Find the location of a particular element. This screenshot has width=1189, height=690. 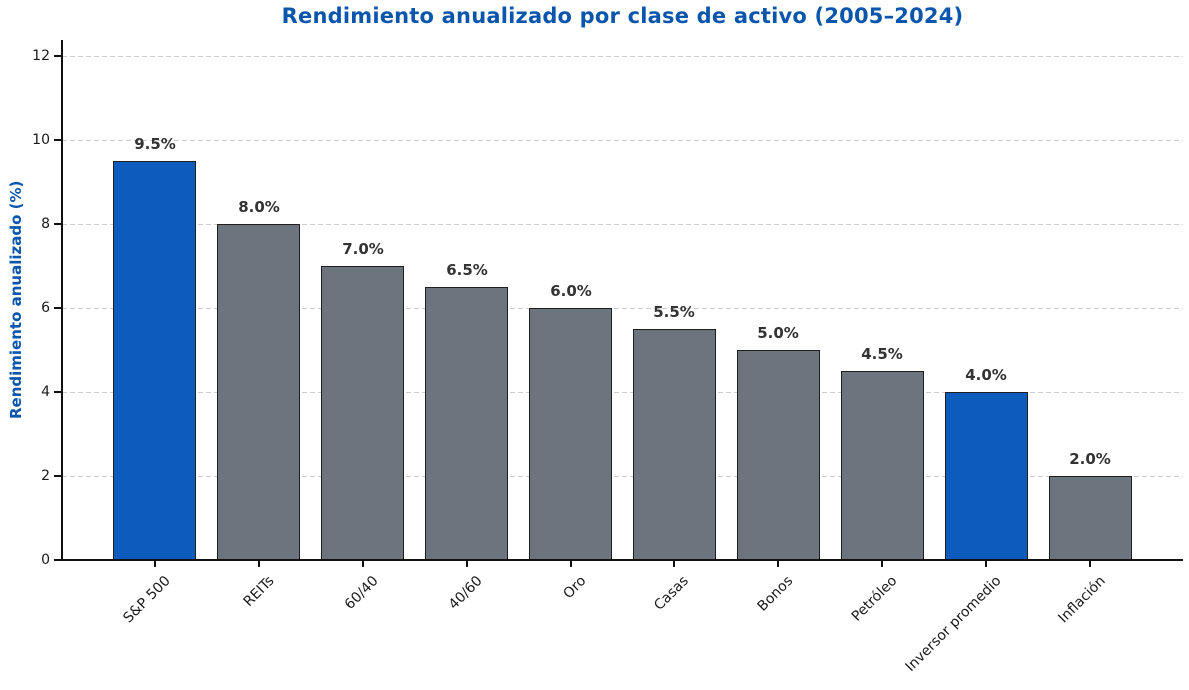

y-tick-label: 6 is located at coordinates (45, 308).